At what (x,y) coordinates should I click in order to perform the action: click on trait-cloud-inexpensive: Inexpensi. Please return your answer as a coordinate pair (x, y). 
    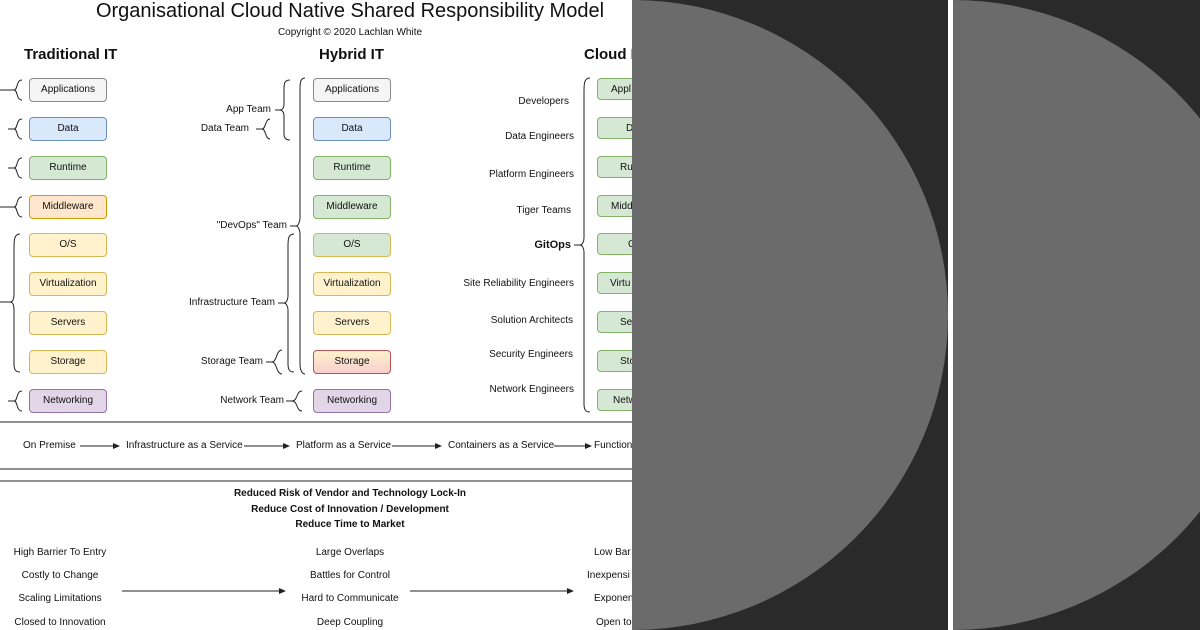
    Looking at the image, I should click on (608, 575).